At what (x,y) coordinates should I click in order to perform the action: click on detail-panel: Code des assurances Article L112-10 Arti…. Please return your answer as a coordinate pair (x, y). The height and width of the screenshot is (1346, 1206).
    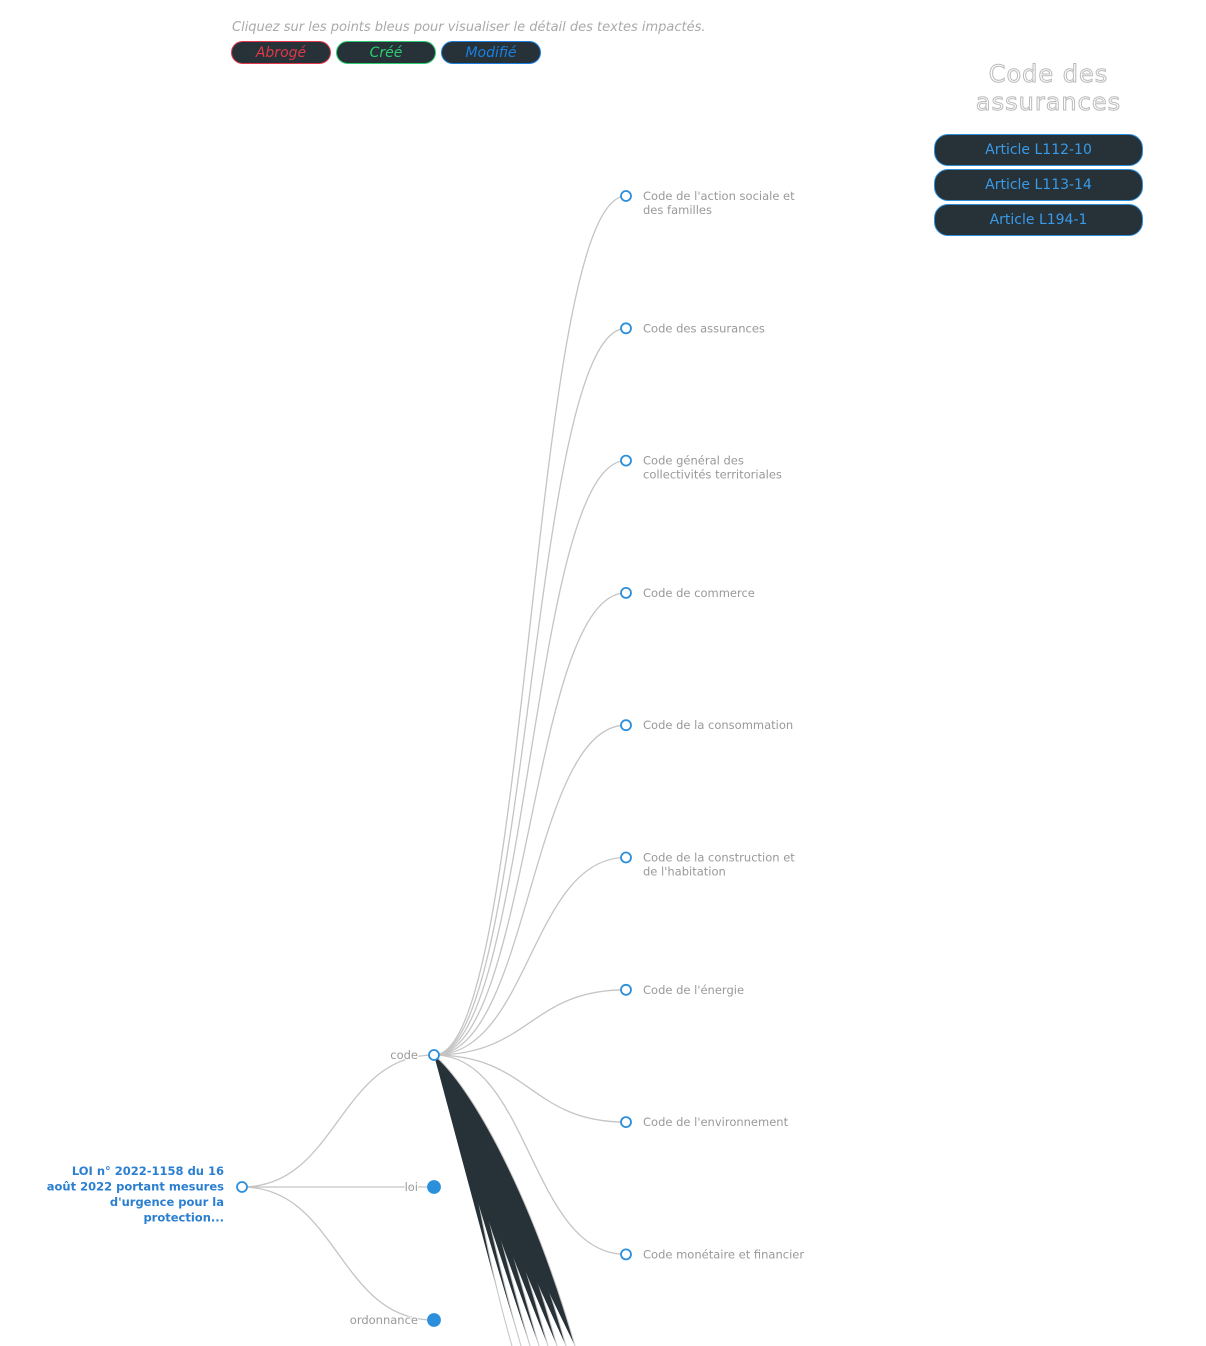
    Looking at the image, I should click on (1052, 149).